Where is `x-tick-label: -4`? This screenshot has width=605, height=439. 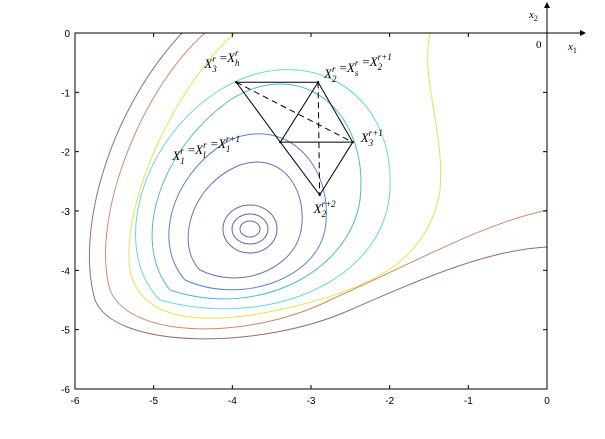
x-tick-label: -4 is located at coordinates (232, 401).